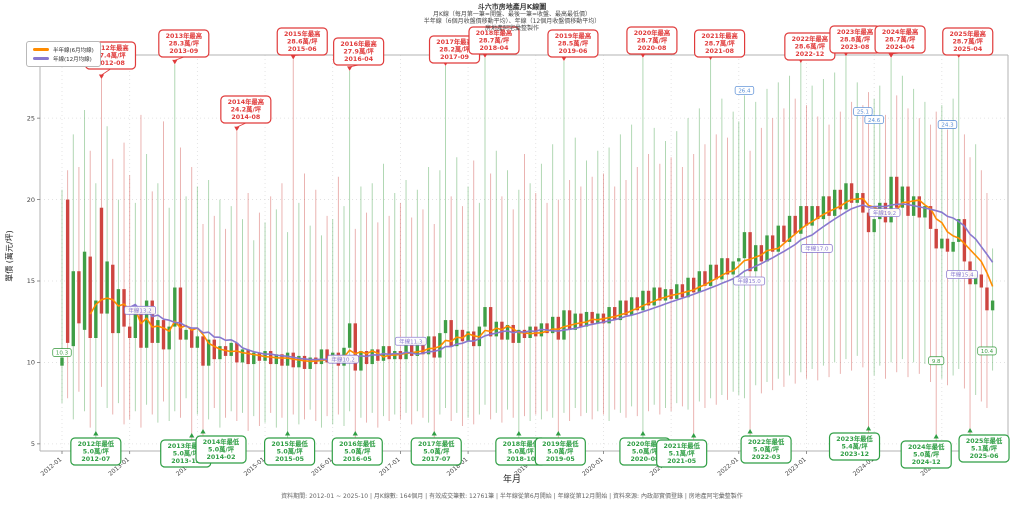  I want to click on svg-text: 2022-03, so click(766, 457).